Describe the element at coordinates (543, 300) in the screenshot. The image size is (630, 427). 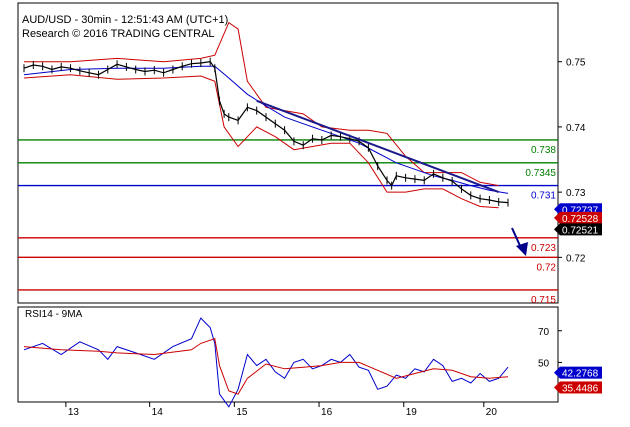
I see `level-label: 0.715` at that location.